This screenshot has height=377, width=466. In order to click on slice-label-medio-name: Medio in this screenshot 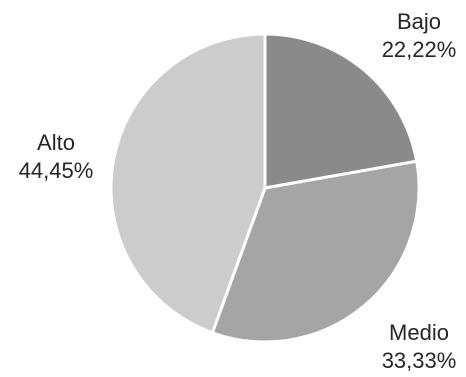, I will do `click(419, 332)`.